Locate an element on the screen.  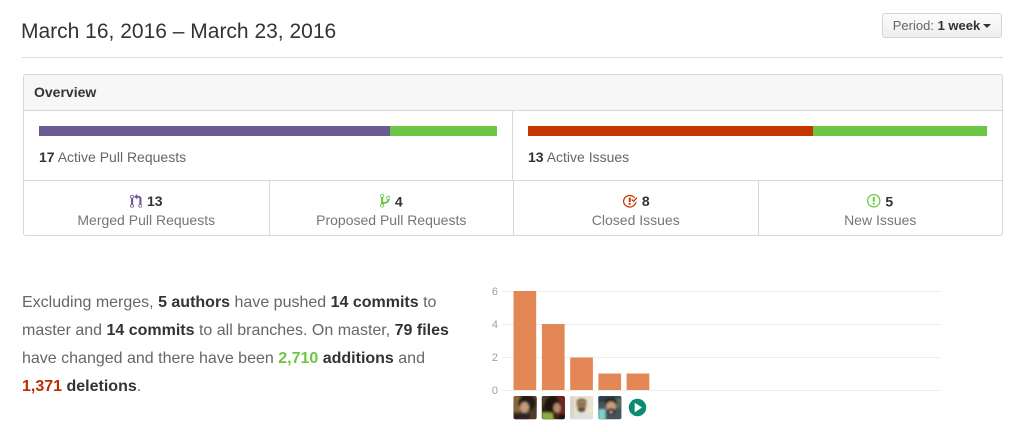
svg-text: 2 is located at coordinates (495, 358).